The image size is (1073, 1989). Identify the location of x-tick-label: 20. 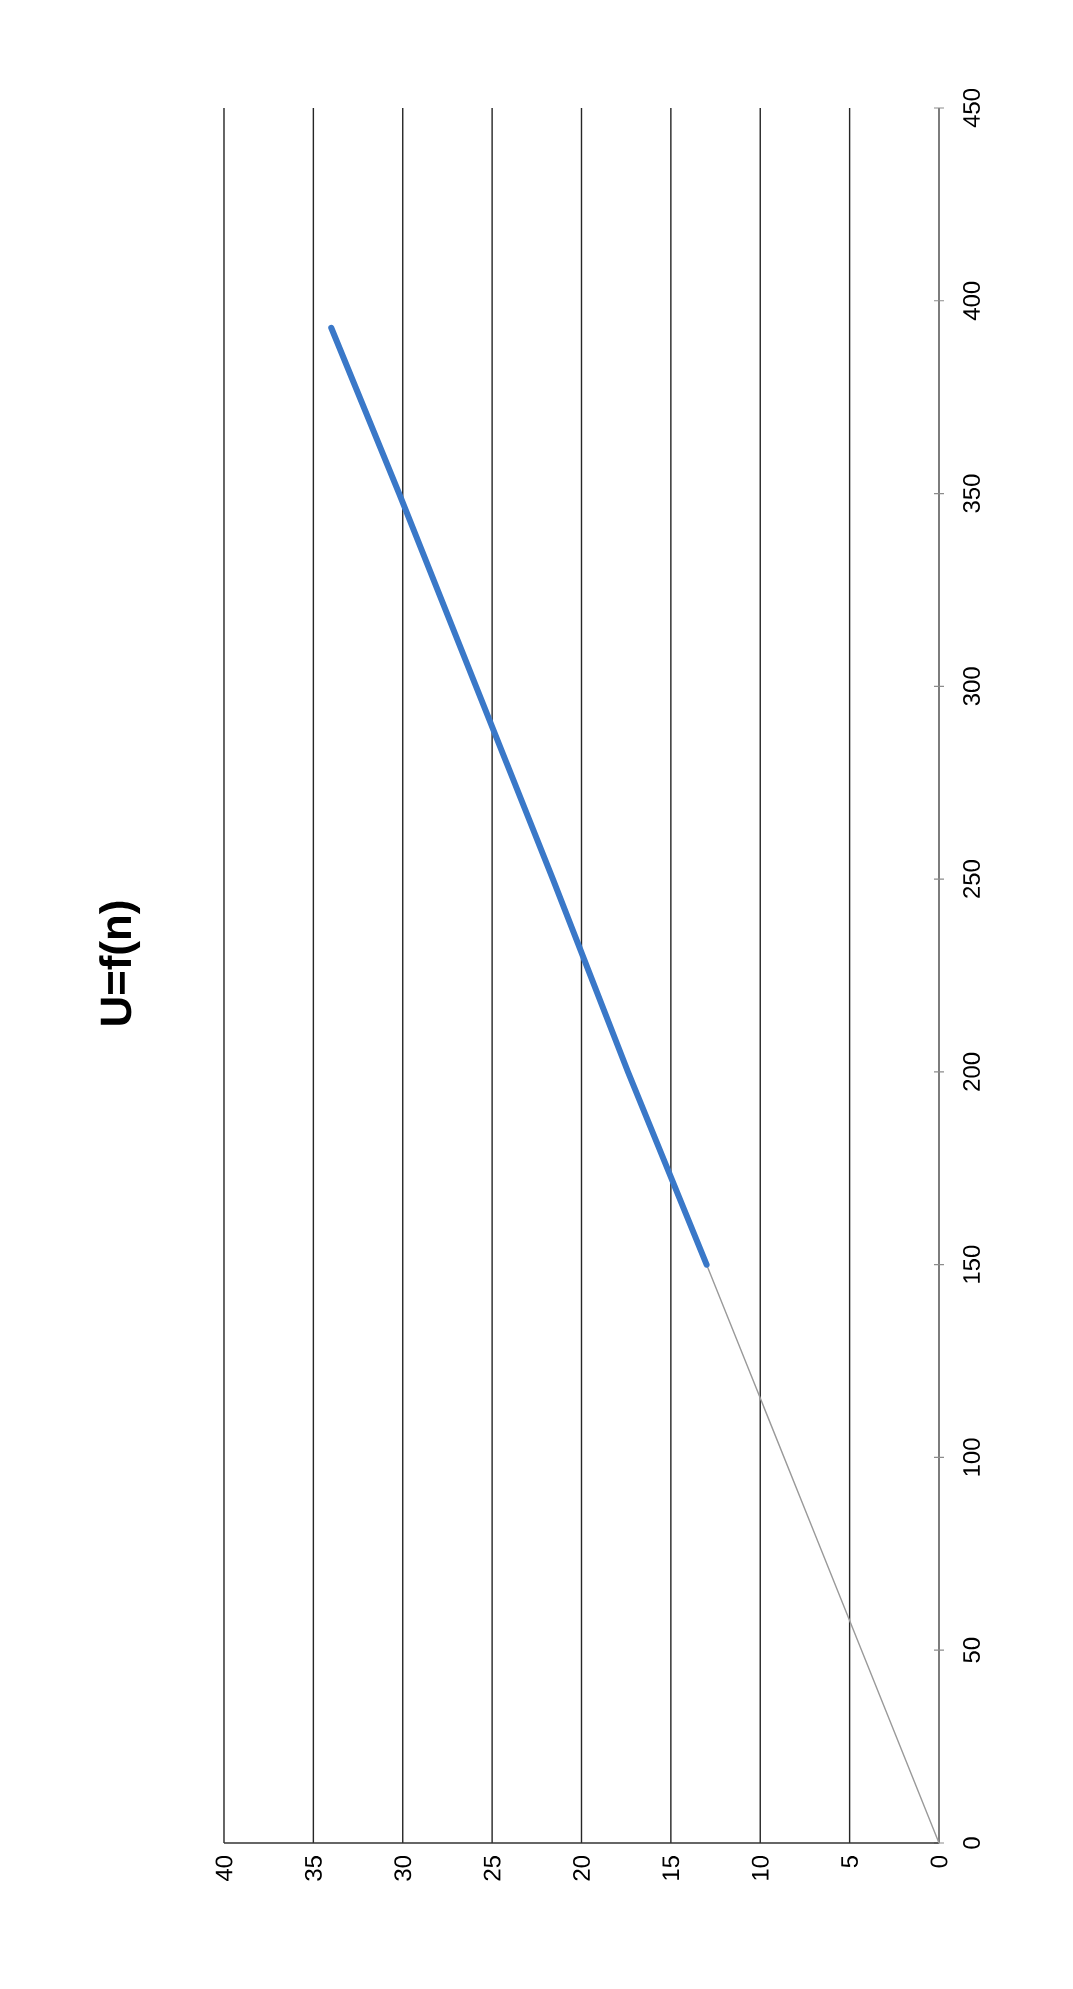
(581, 1868).